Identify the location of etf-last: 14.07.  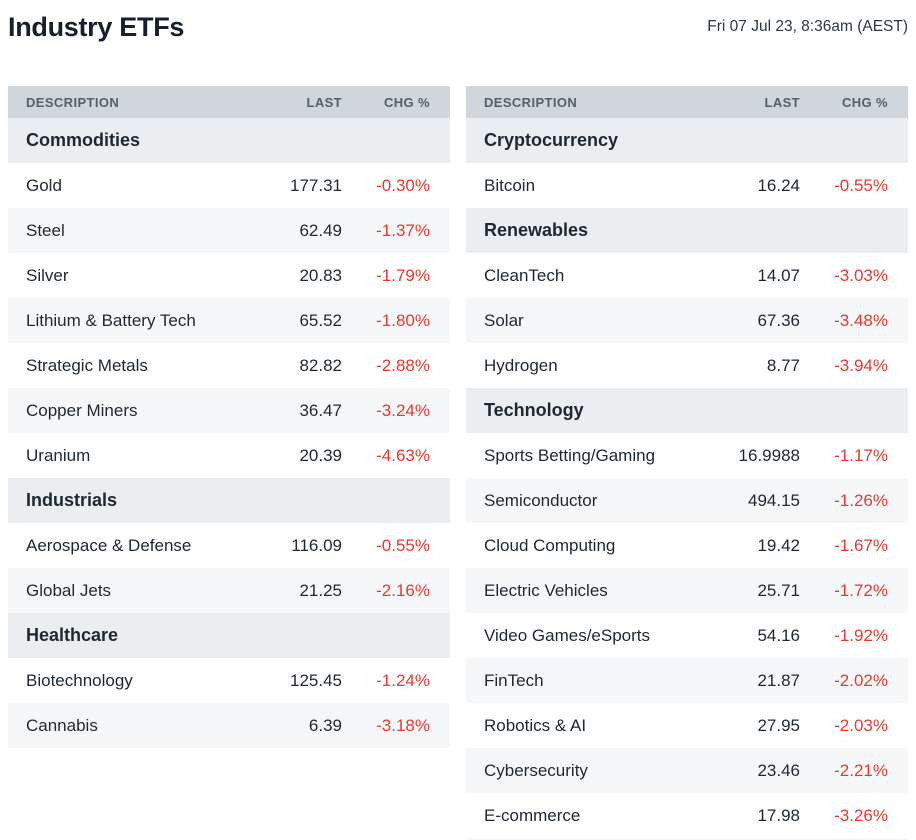
(778, 275).